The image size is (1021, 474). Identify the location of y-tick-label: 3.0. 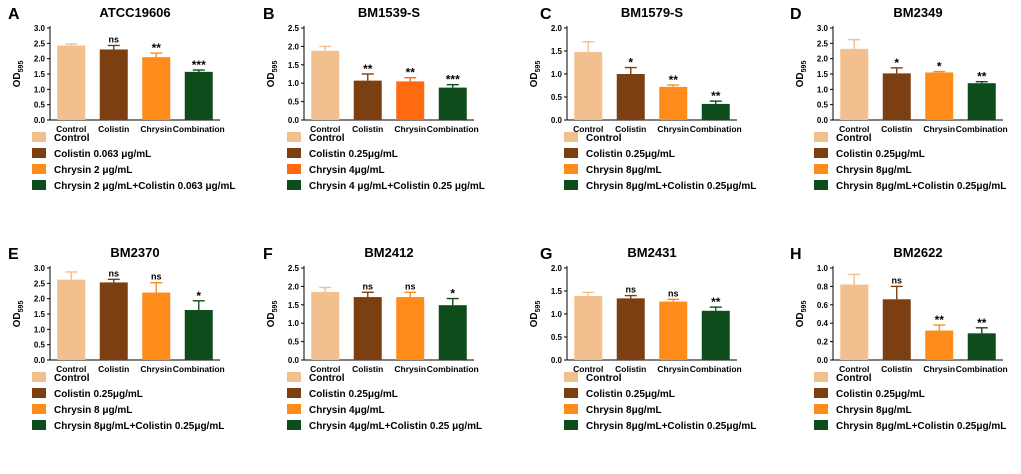
(40, 28).